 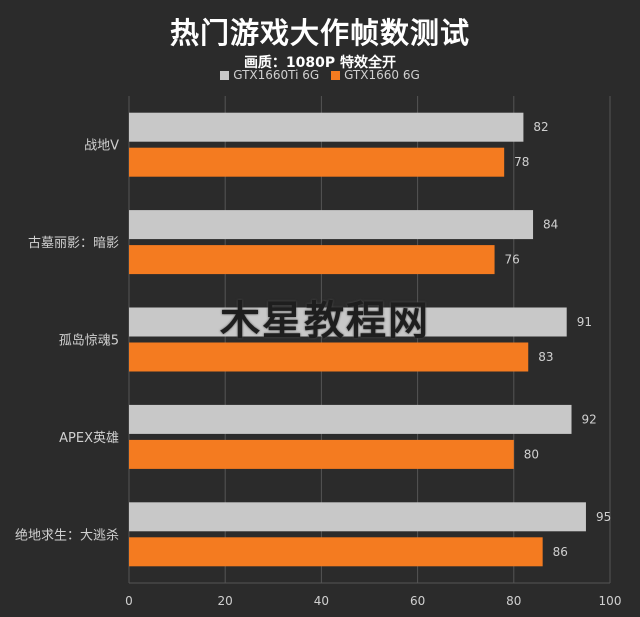 I want to click on legend: GTX1660Ti 6G GTX1660 6G, so click(x=320, y=75).